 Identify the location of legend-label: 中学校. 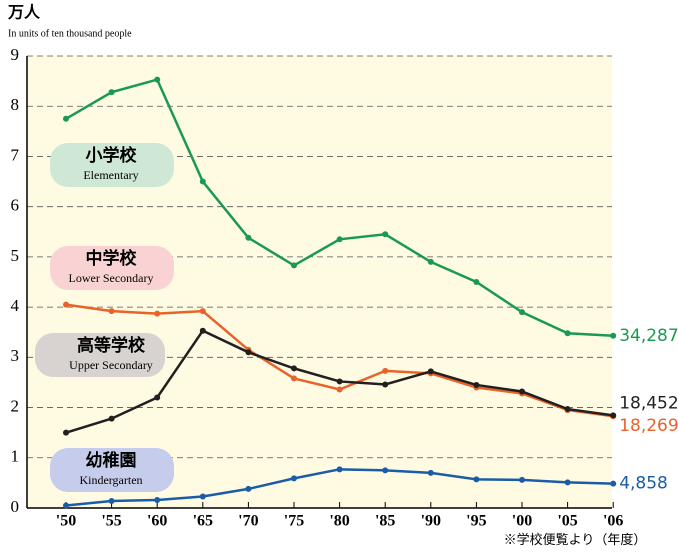
(112, 258).